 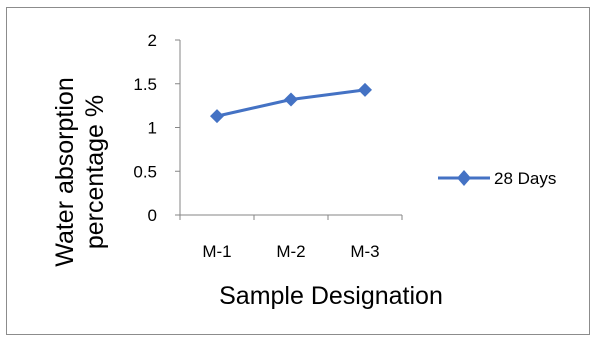 I want to click on y-tick-label: 0, so click(x=152, y=215).